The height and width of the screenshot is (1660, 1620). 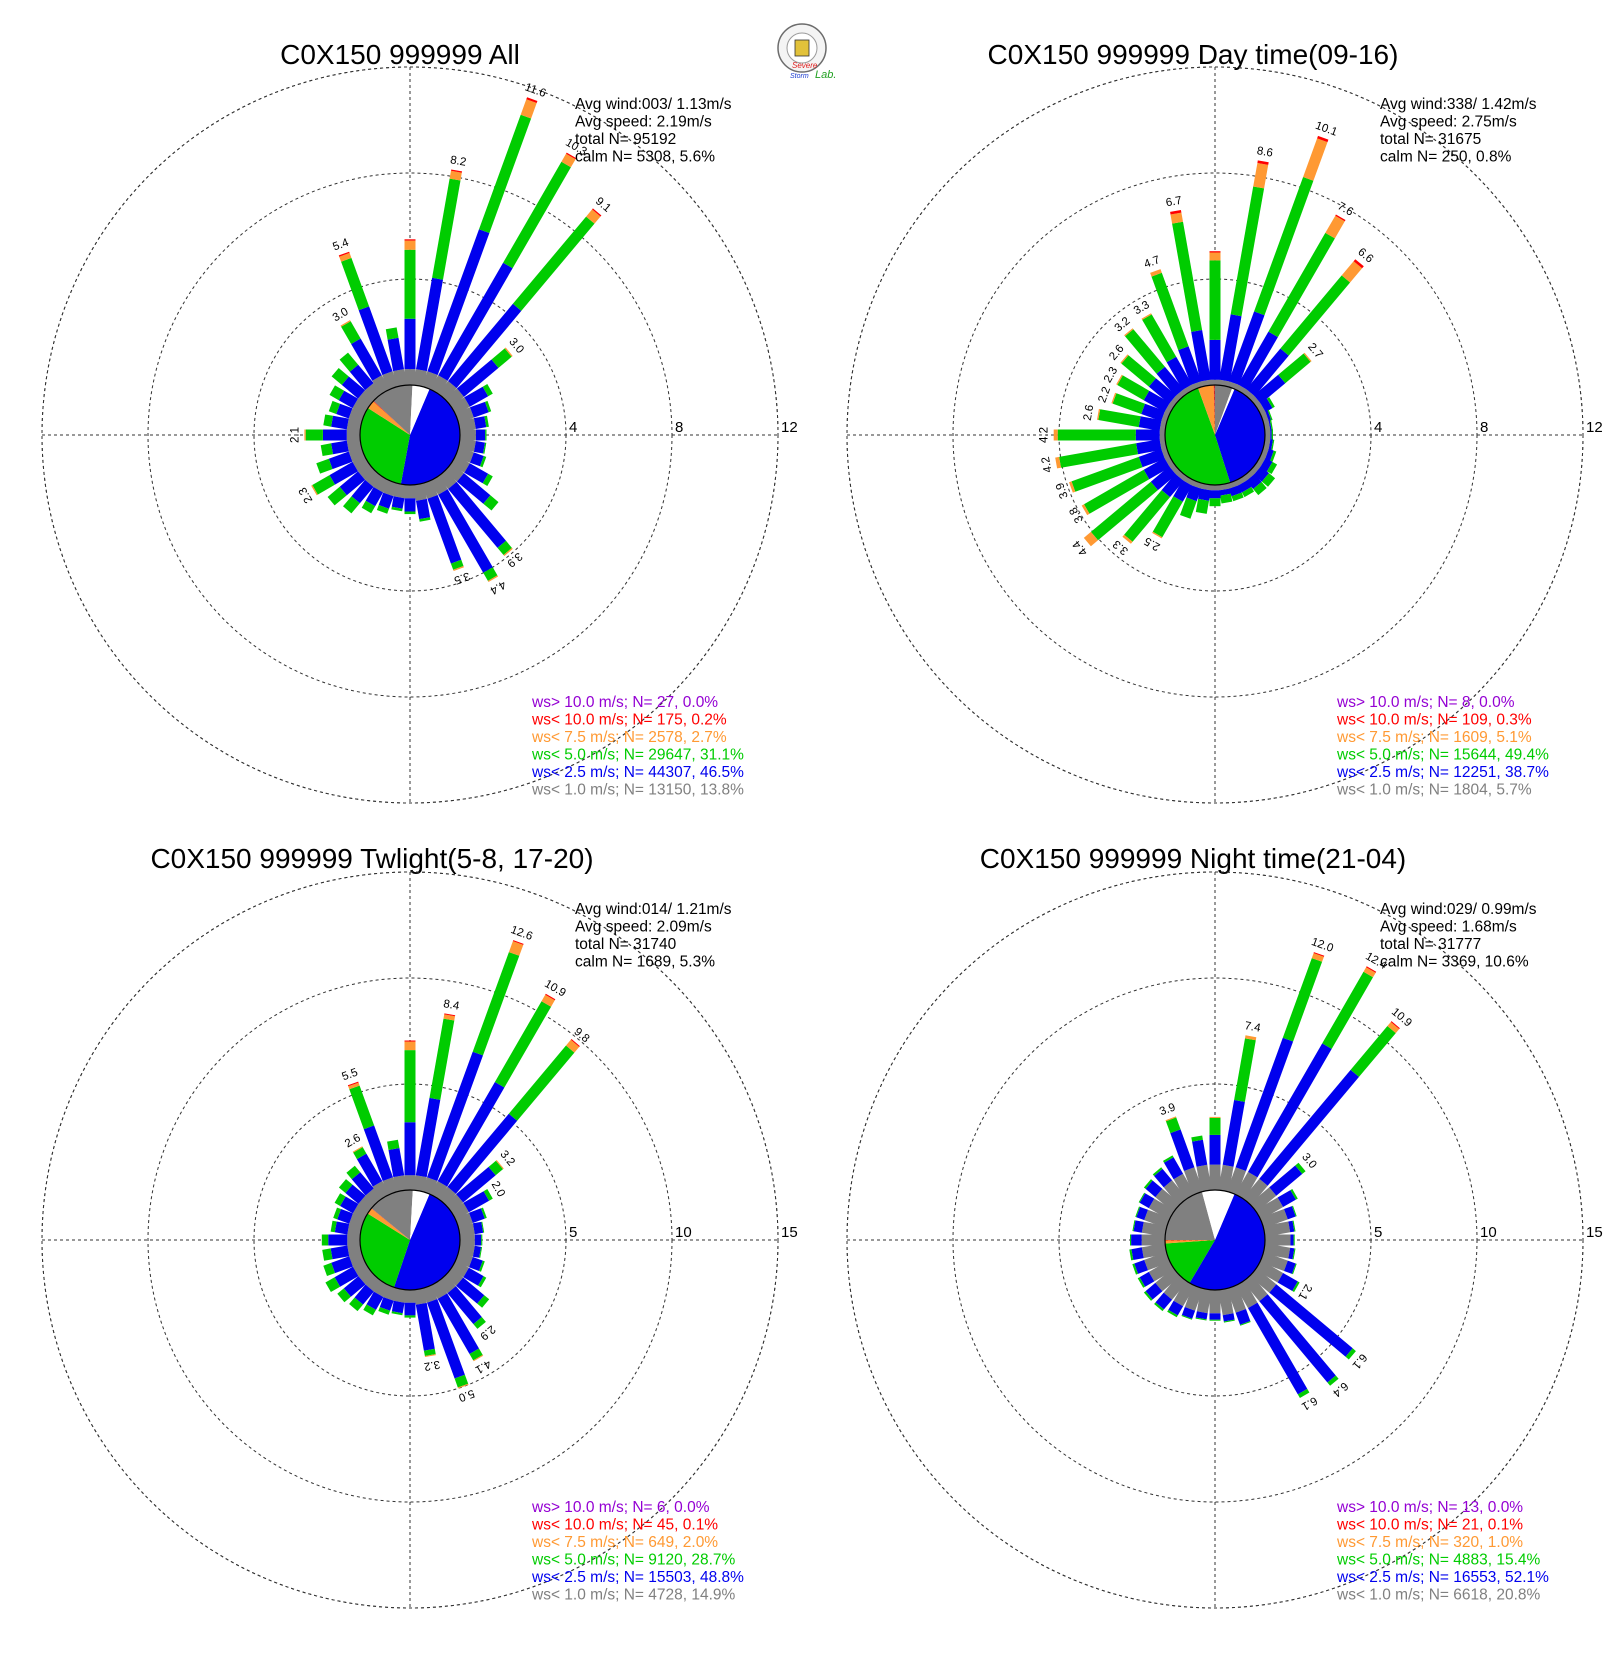 What do you see at coordinates (461, 577) in the screenshot?
I see `bar-value-label: 3.5` at bounding box center [461, 577].